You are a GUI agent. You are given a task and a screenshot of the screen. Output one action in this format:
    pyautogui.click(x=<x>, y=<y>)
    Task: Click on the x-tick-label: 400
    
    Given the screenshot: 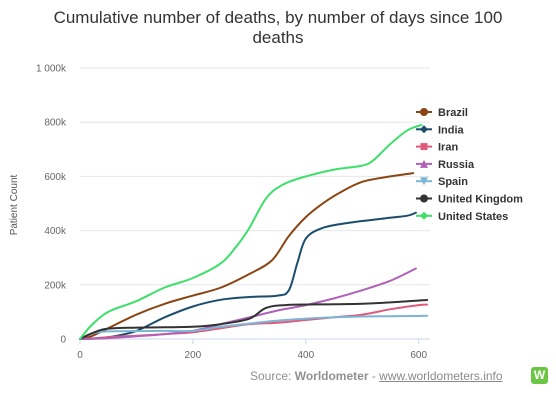 What is the action you would take?
    pyautogui.click(x=305, y=355)
    